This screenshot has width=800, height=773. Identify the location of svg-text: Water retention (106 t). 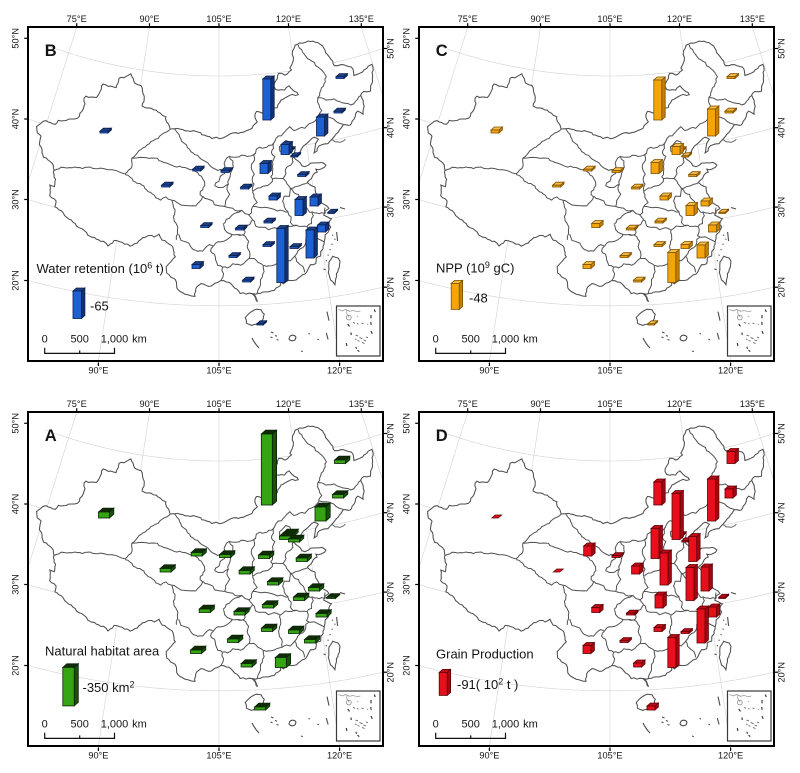
(100, 268).